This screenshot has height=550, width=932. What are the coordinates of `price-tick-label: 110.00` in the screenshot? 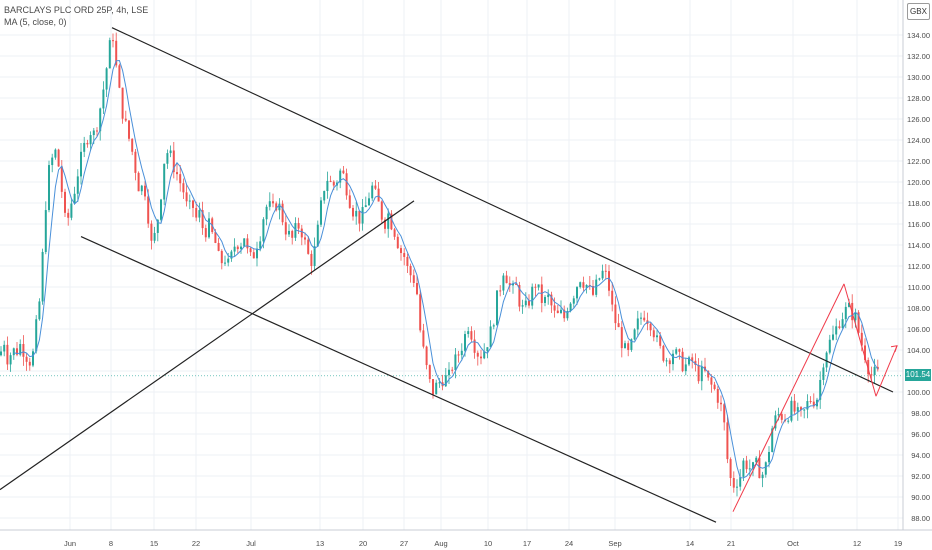 It's located at (919, 287).